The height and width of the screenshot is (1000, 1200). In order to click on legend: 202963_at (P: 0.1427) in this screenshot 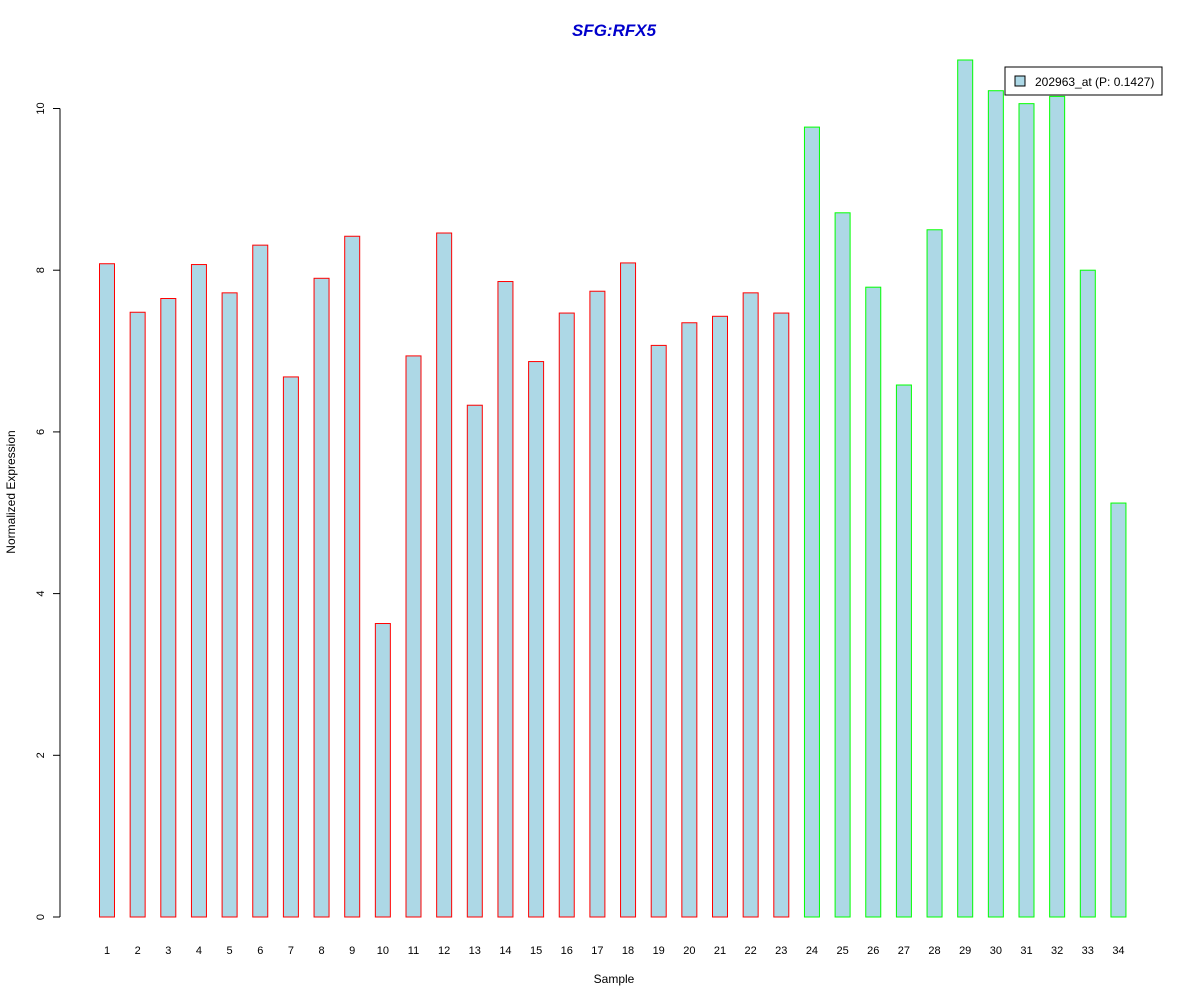, I will do `click(1083, 81)`.